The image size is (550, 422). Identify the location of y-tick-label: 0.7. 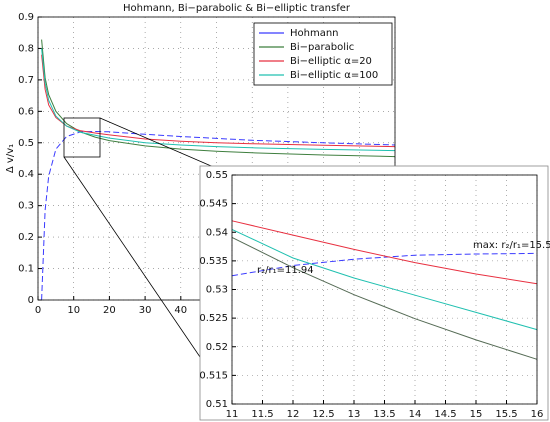
(26, 80).